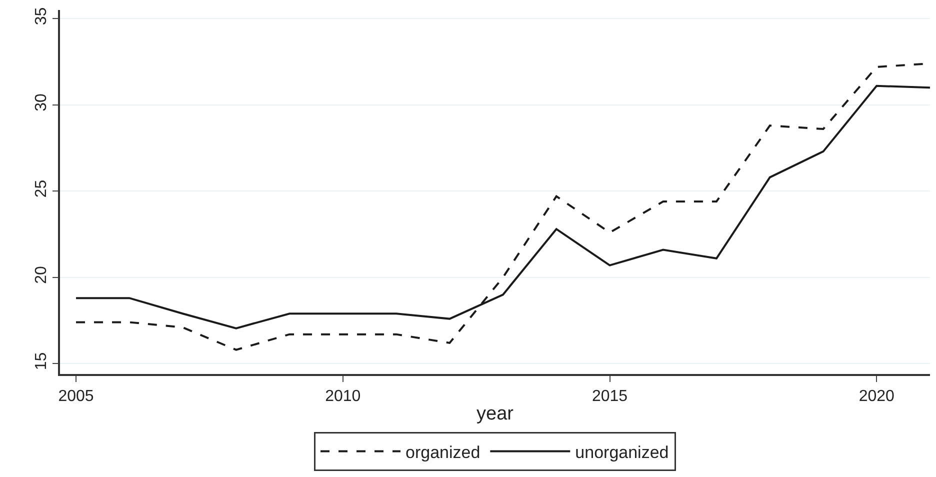  I want to click on legend-label: organized, so click(443, 452).